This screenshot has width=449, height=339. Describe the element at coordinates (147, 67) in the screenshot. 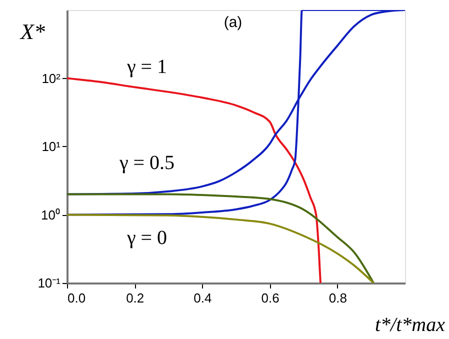

I see `annotation: γ = 1` at that location.